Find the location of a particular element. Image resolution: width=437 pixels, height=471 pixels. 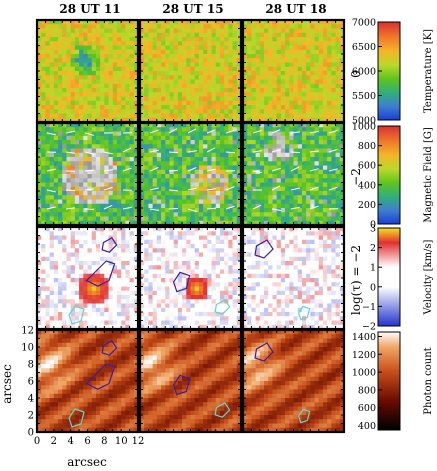

x-axis-label: arcsec is located at coordinates (87, 462).